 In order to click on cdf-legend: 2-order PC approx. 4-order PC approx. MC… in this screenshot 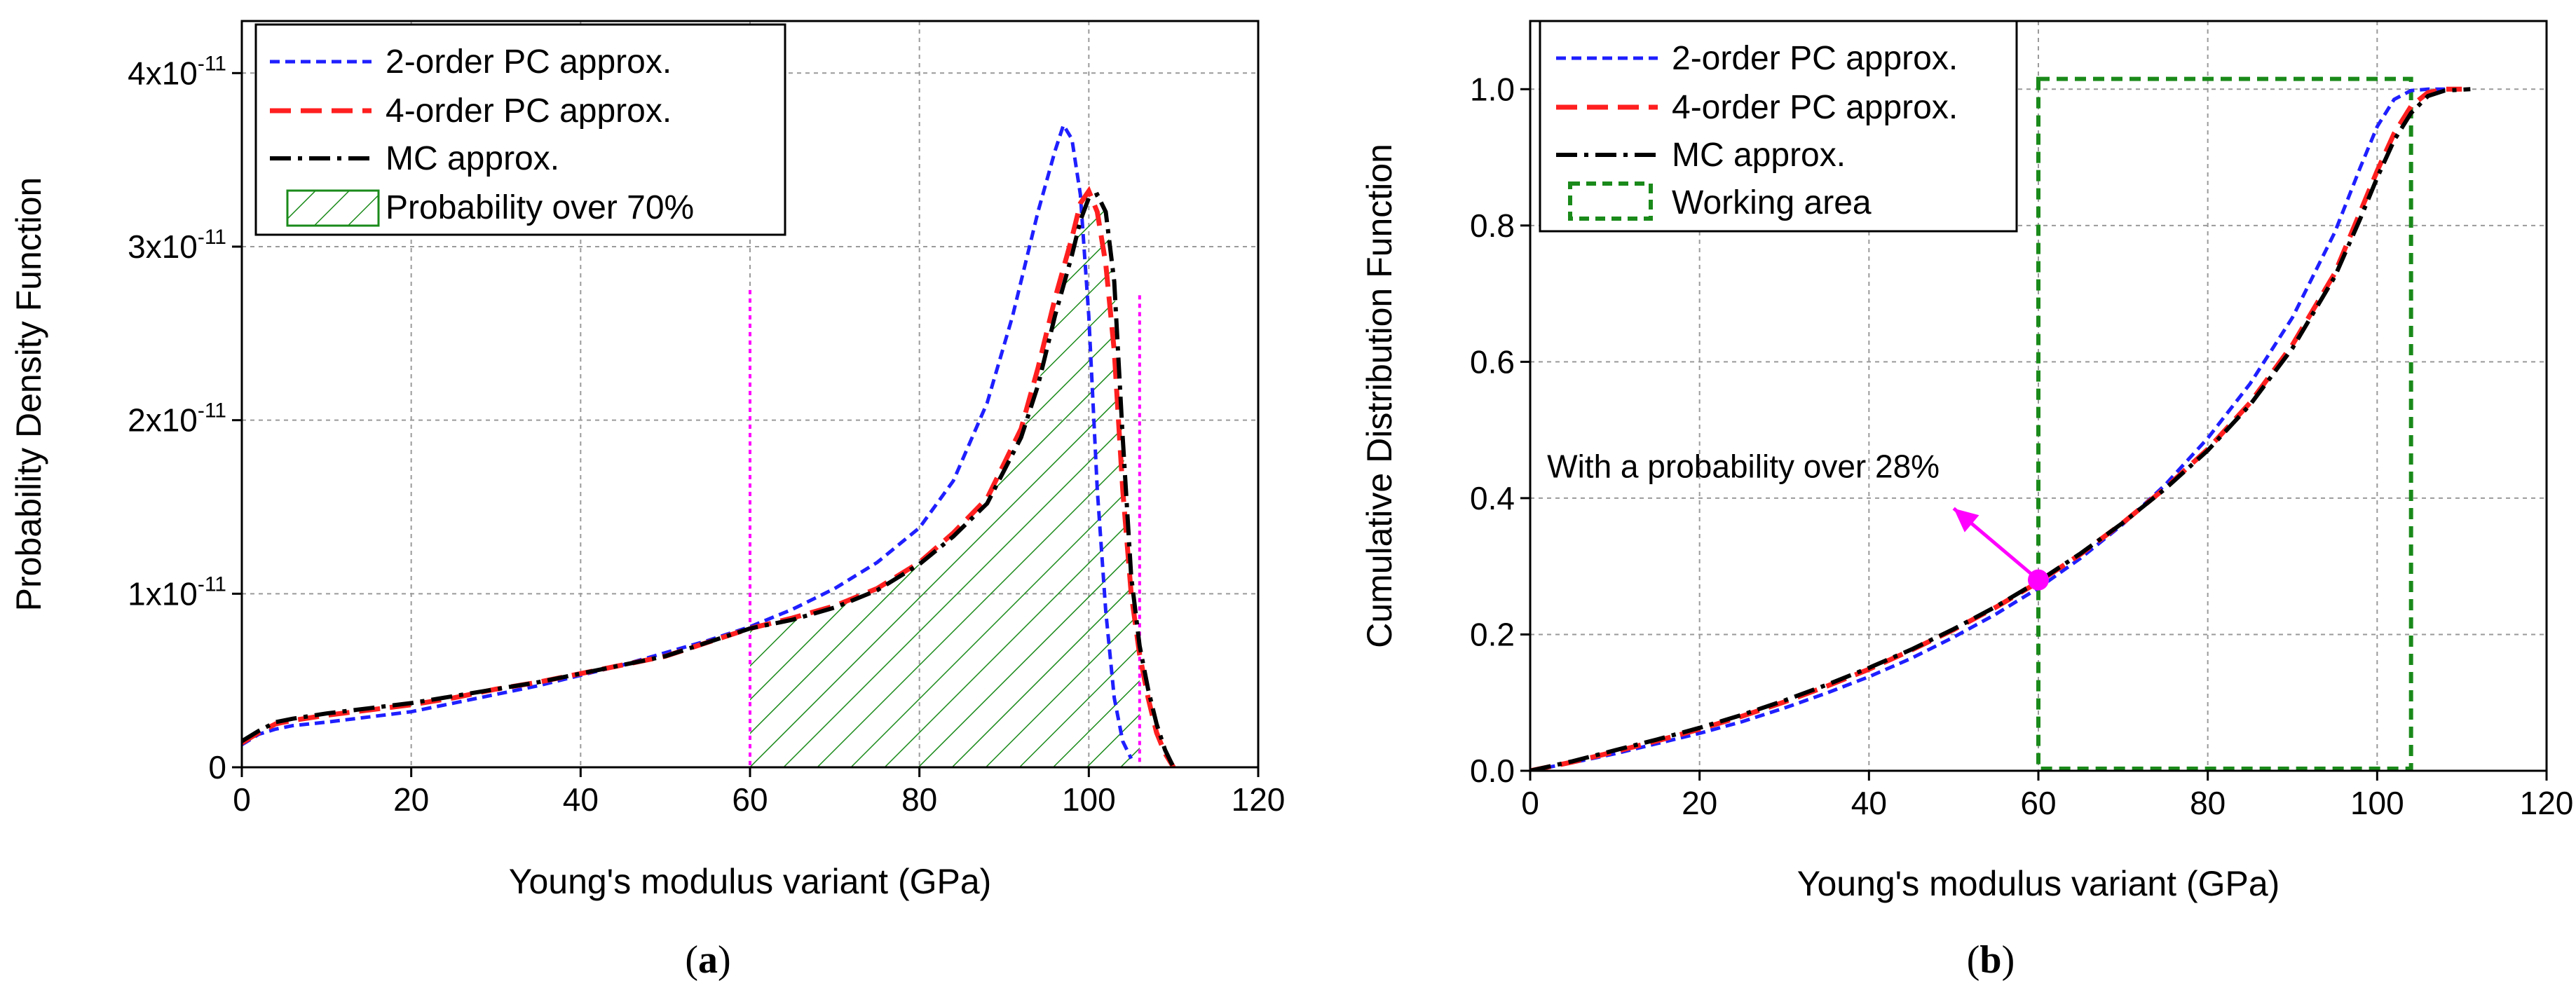, I will do `click(1778, 126)`.